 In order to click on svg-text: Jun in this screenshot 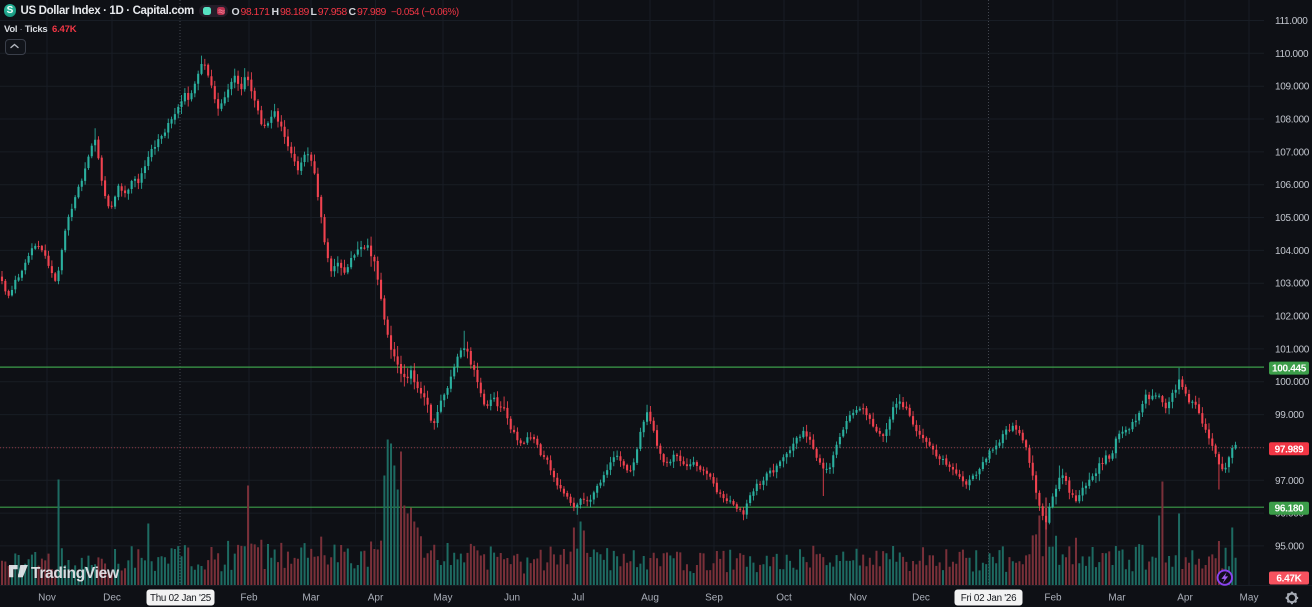, I will do `click(512, 598)`.